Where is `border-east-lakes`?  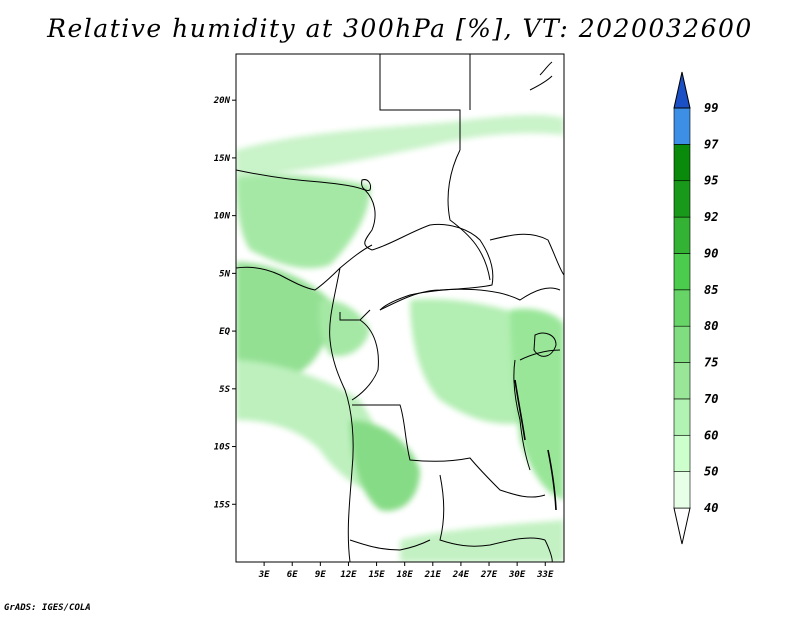
border-east-lakes is located at coordinates (537, 410).